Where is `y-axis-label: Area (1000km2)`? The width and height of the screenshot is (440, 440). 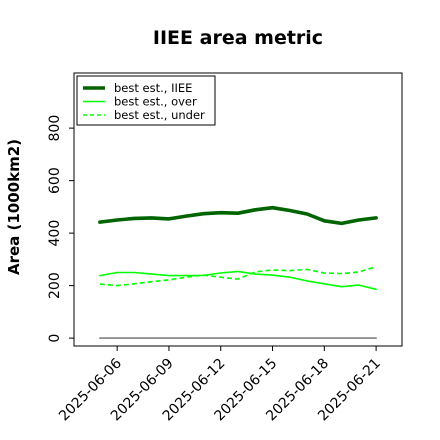 y-axis-label: Area (1000km2) is located at coordinates (14, 207).